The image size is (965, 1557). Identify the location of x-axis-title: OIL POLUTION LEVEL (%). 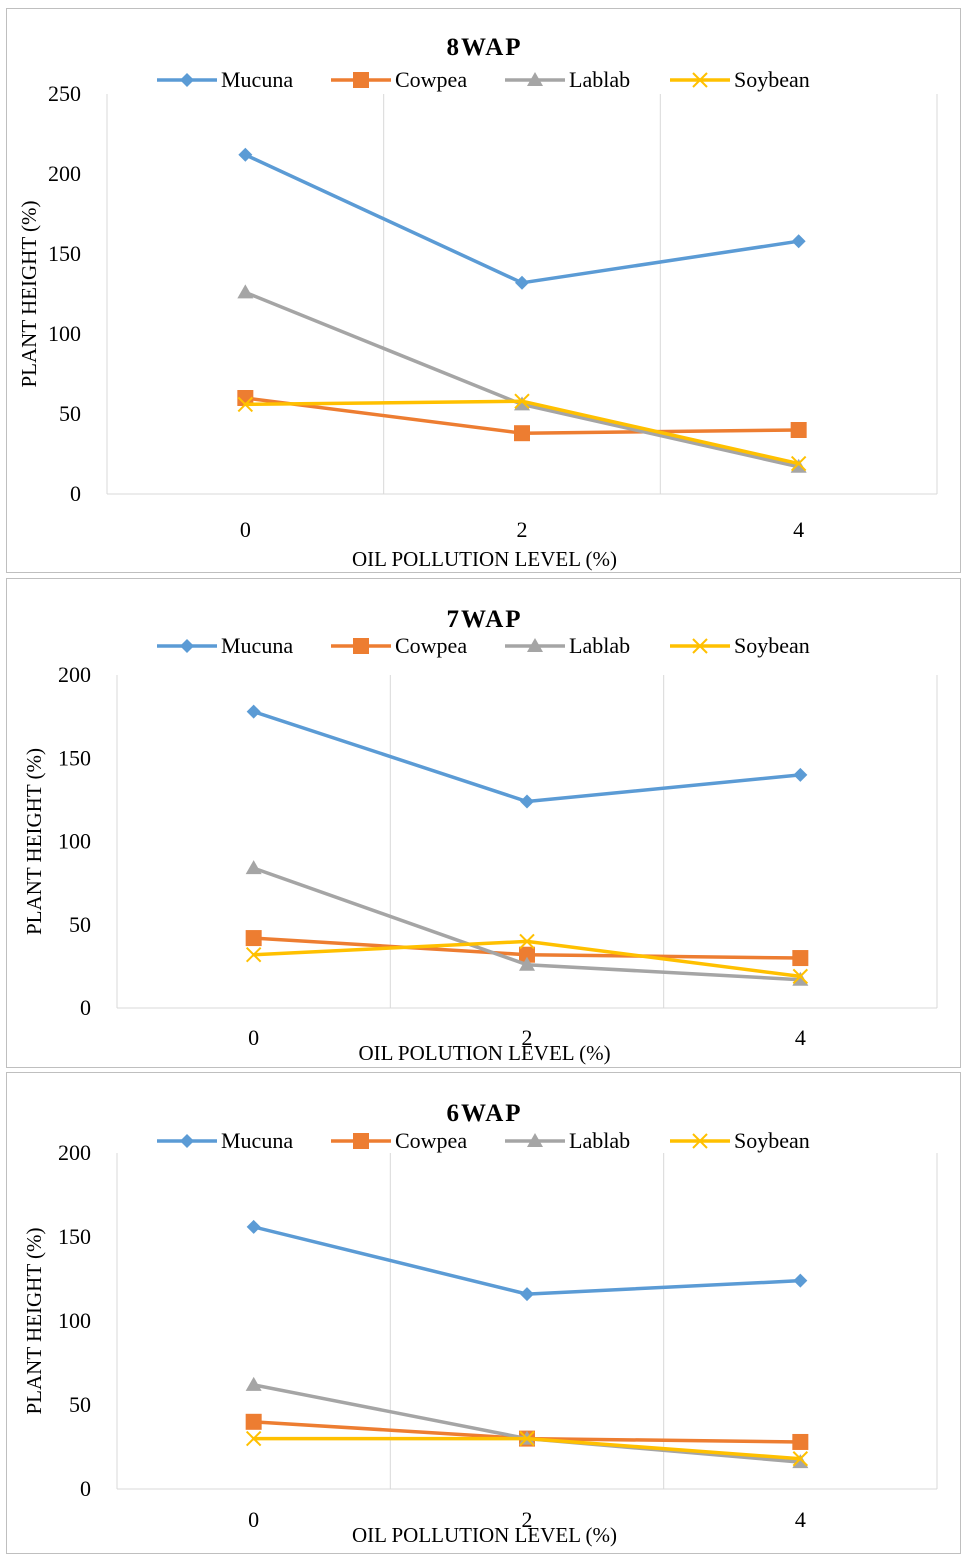
(484, 1053).